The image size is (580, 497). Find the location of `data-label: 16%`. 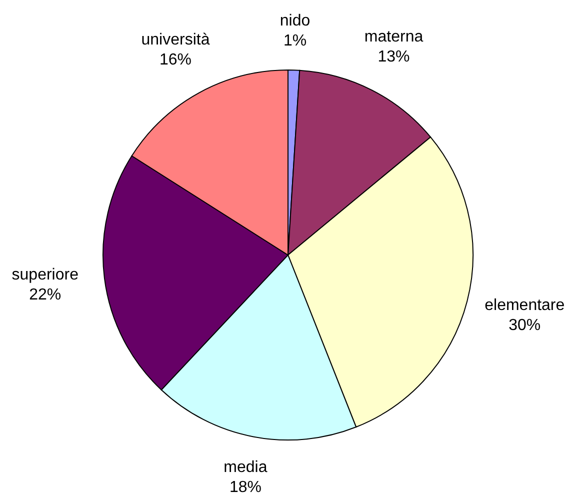

data-label: 16% is located at coordinates (175, 59).